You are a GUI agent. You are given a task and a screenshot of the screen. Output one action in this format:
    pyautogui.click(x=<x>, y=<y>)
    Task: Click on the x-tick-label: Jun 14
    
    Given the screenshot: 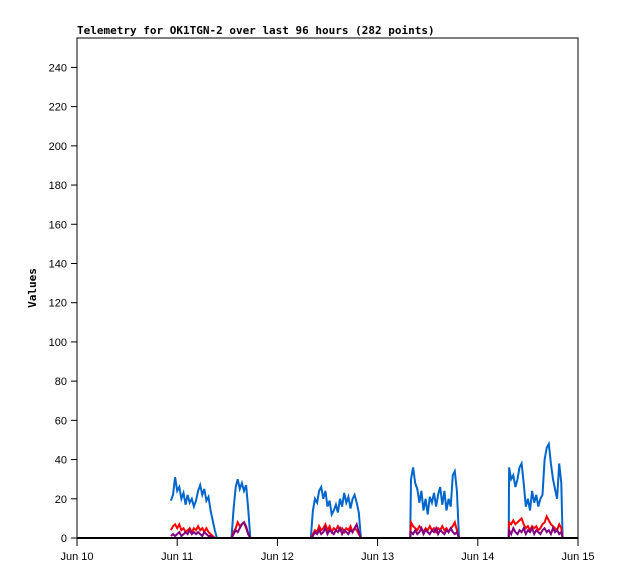 What is the action you would take?
    pyautogui.click(x=477, y=557)
    